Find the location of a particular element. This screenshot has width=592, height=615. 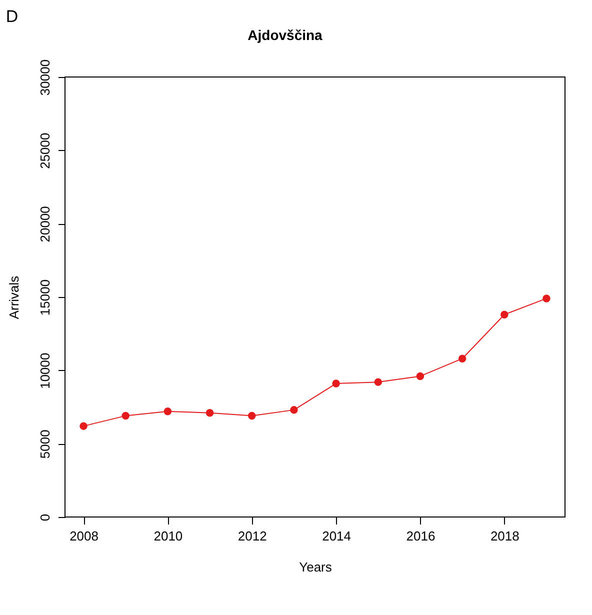

x-tick-label: 2016 is located at coordinates (421, 536).